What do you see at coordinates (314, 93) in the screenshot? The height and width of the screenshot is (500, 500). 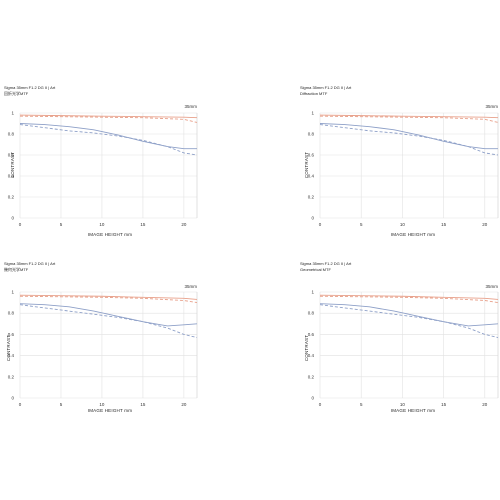 I see `chart-subtitle: Diffraction MTF` at bounding box center [314, 93].